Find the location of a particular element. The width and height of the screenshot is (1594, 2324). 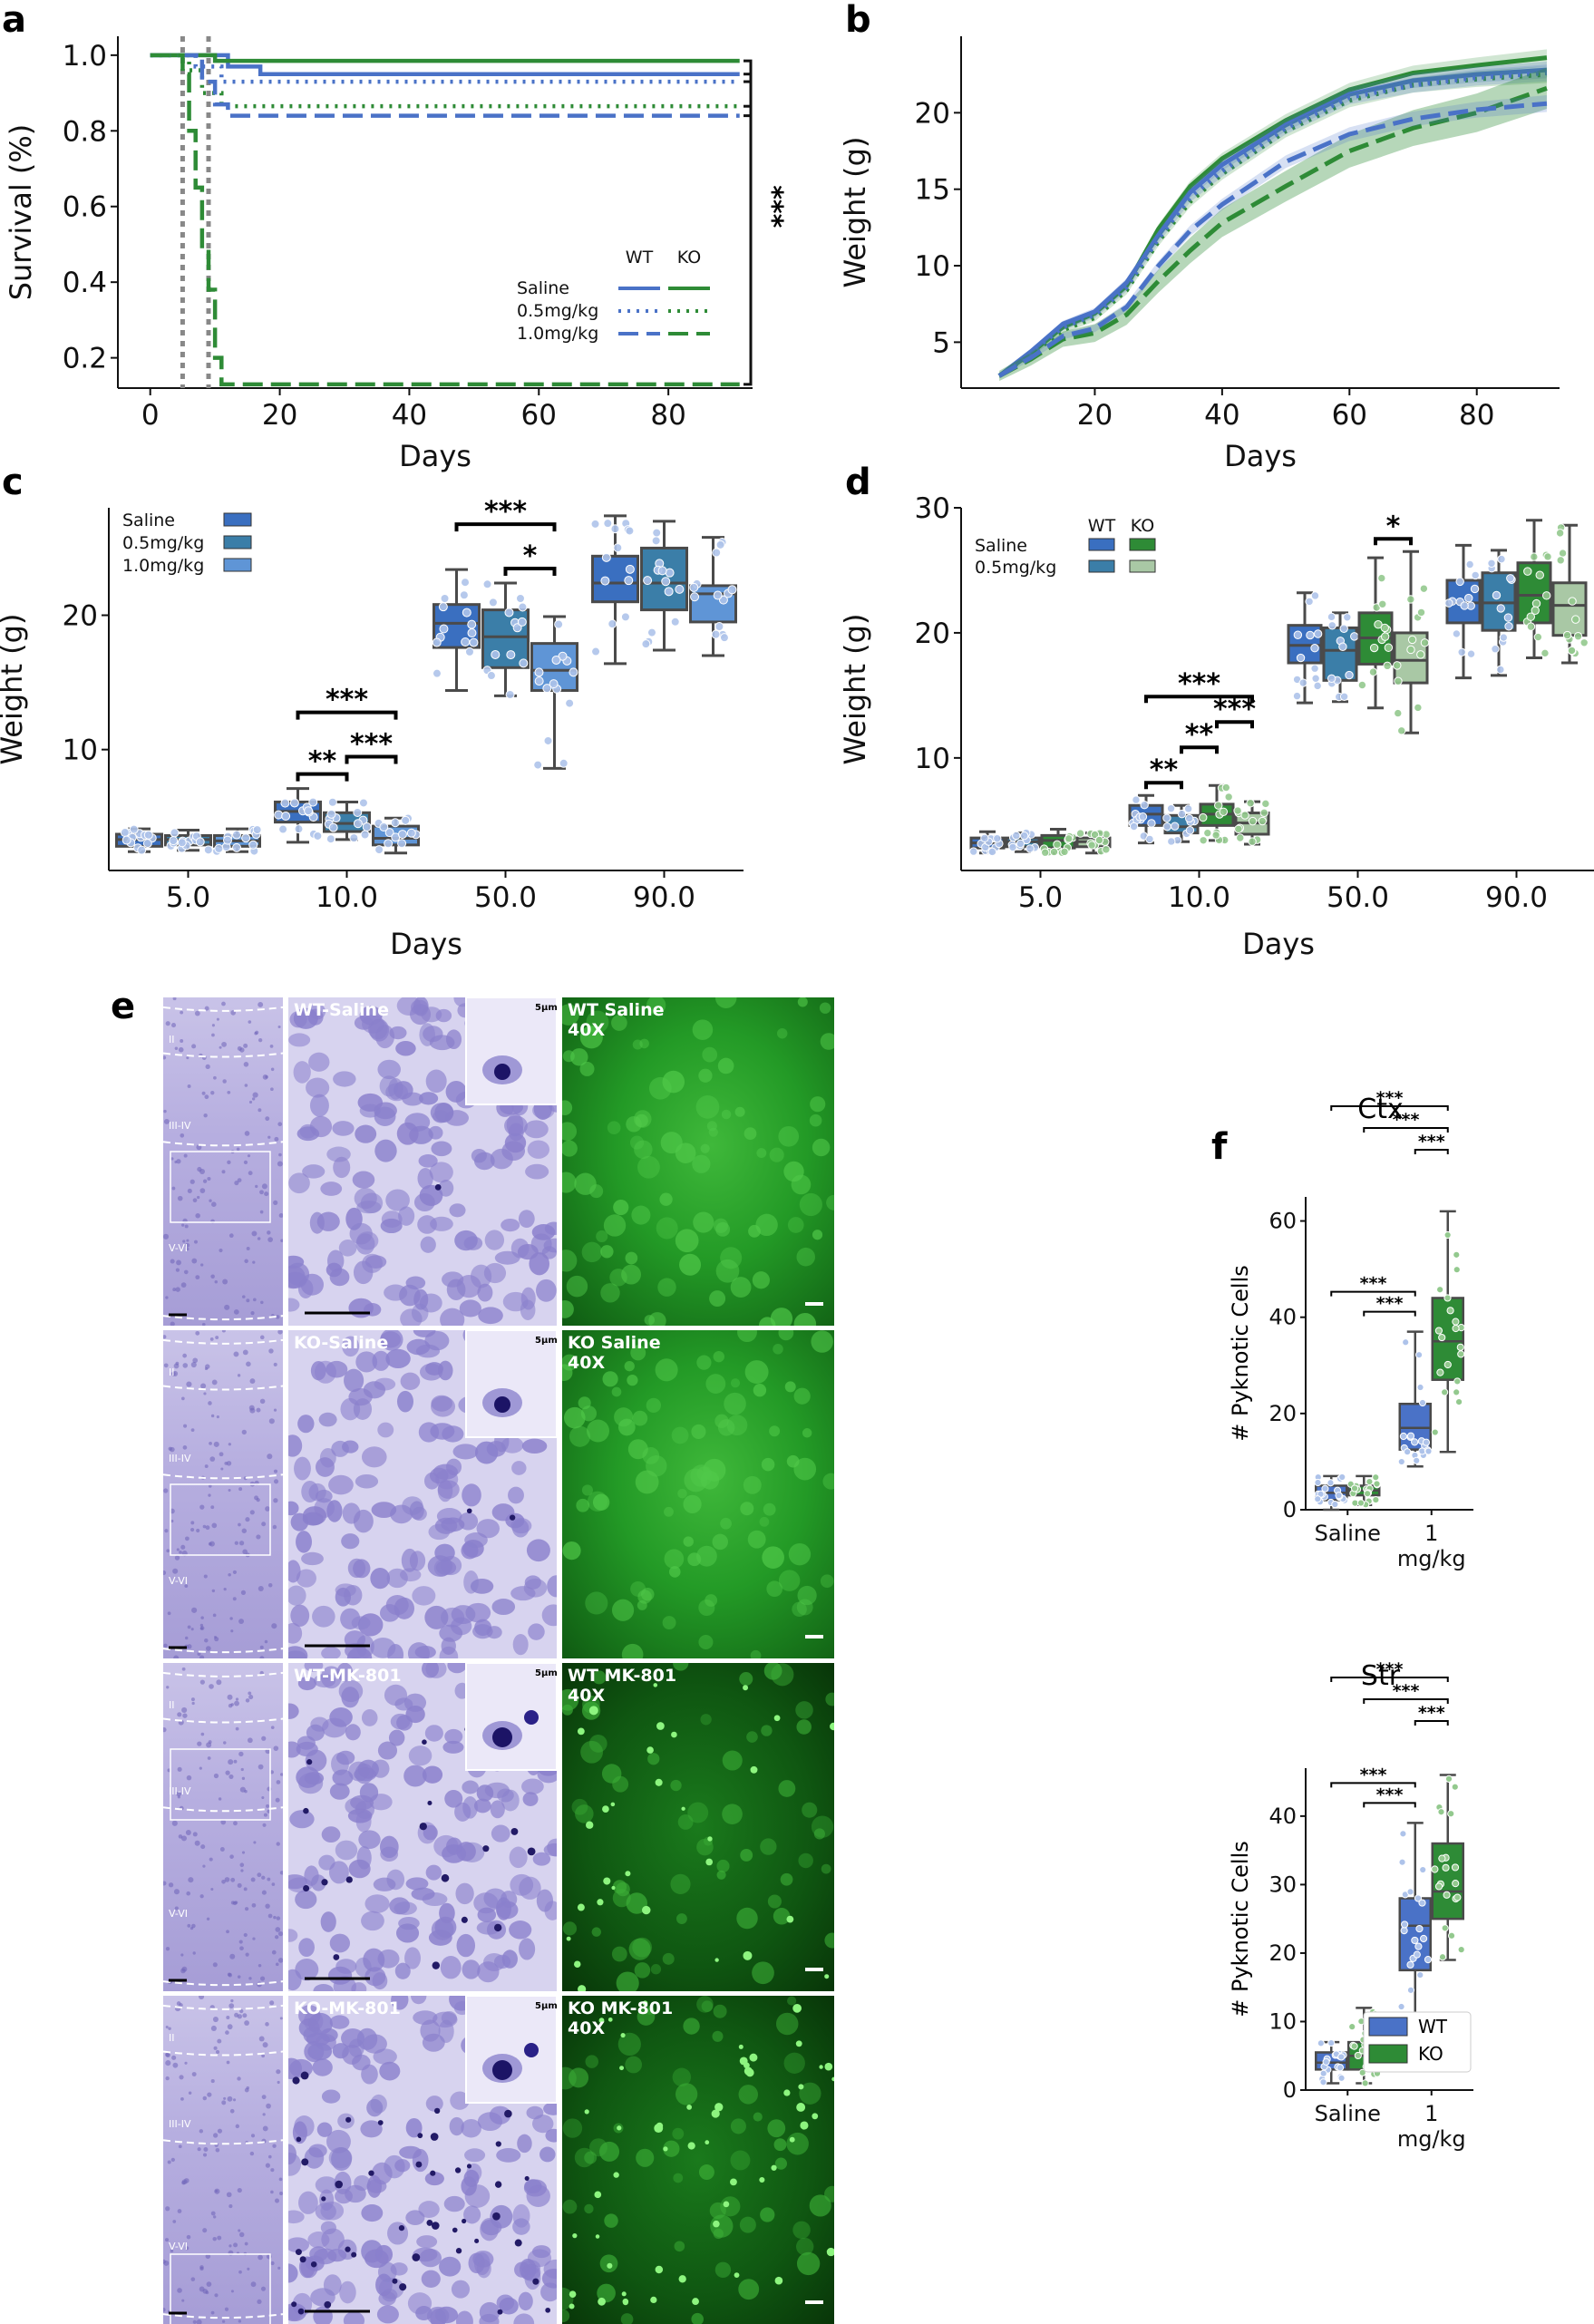

inset-pyknotic-nucleus is located at coordinates (502, 1072).